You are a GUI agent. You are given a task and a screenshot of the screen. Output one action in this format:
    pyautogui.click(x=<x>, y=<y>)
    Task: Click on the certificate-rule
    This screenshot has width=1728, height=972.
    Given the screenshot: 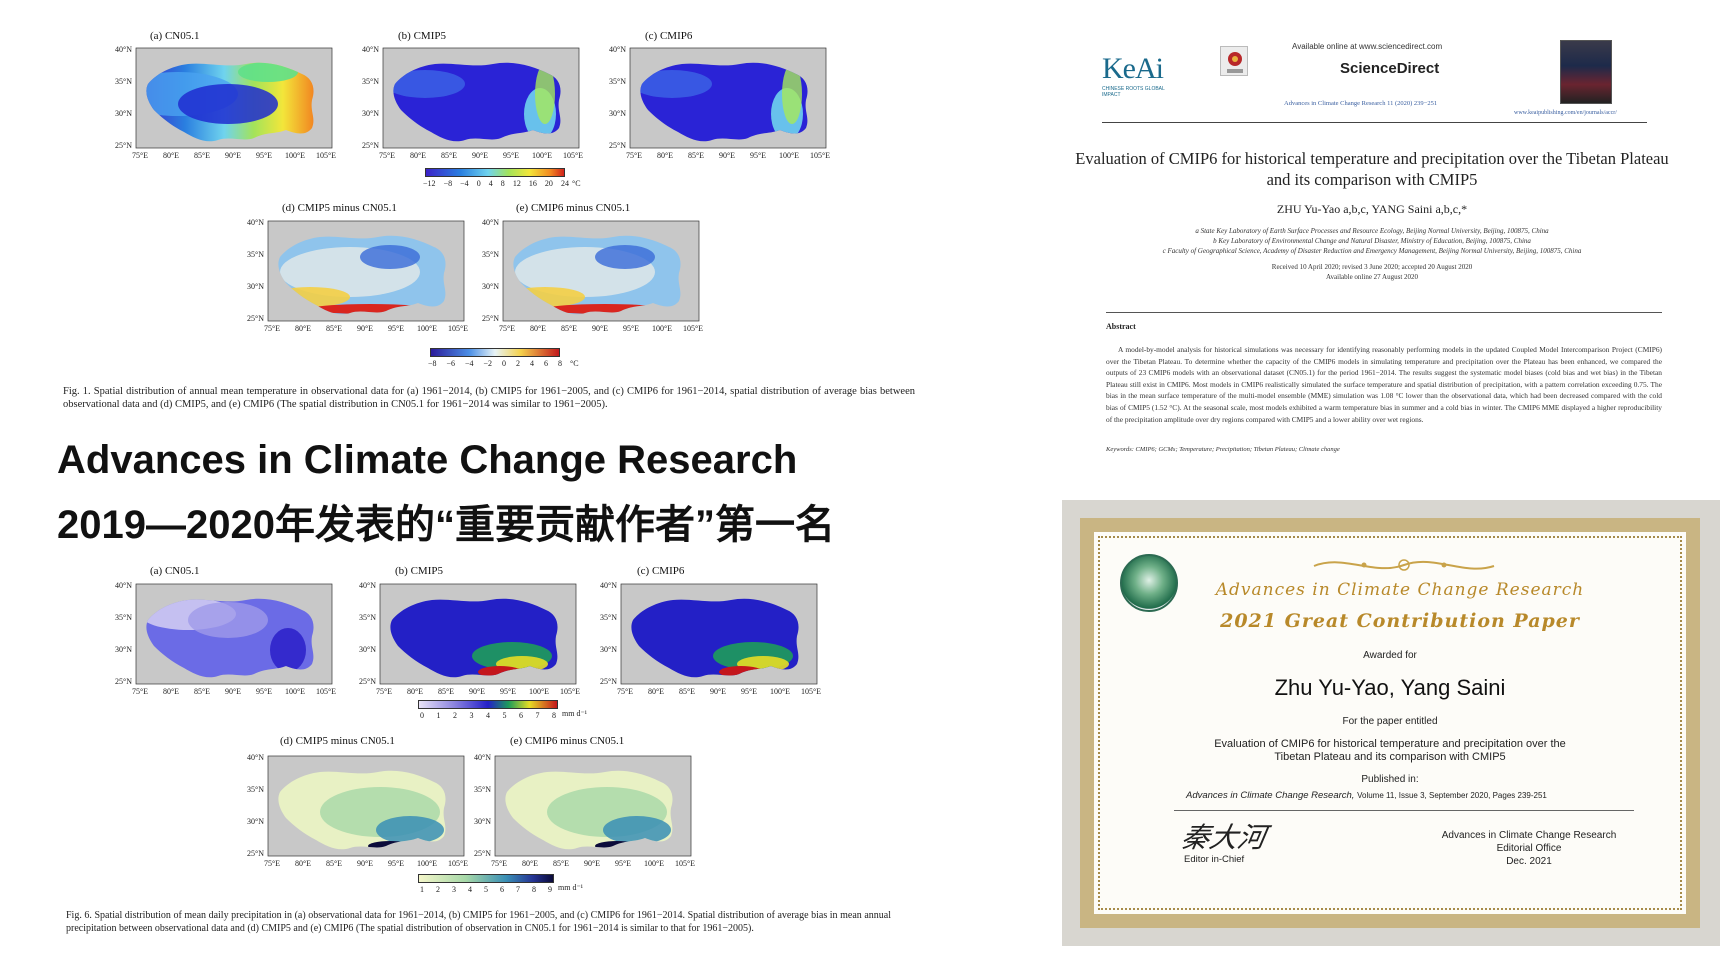 What is the action you would take?
    pyautogui.click(x=1404, y=810)
    